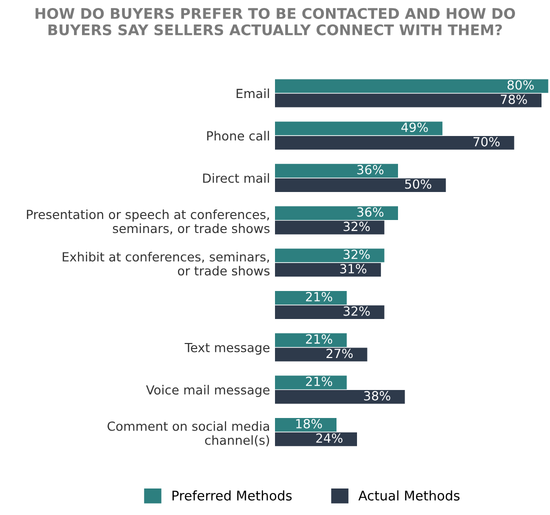 This screenshot has height=515, width=550. What do you see at coordinates (521, 85) in the screenshot?
I see `data-label: 80%` at bounding box center [521, 85].